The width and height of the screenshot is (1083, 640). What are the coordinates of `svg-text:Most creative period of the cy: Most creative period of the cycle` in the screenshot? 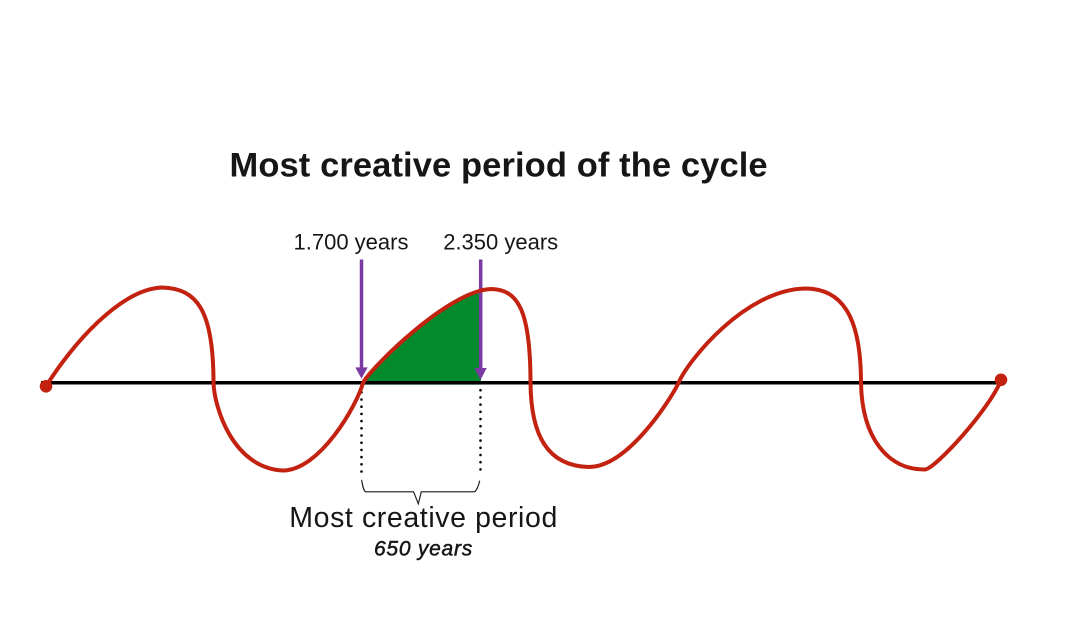 It's located at (499, 166).